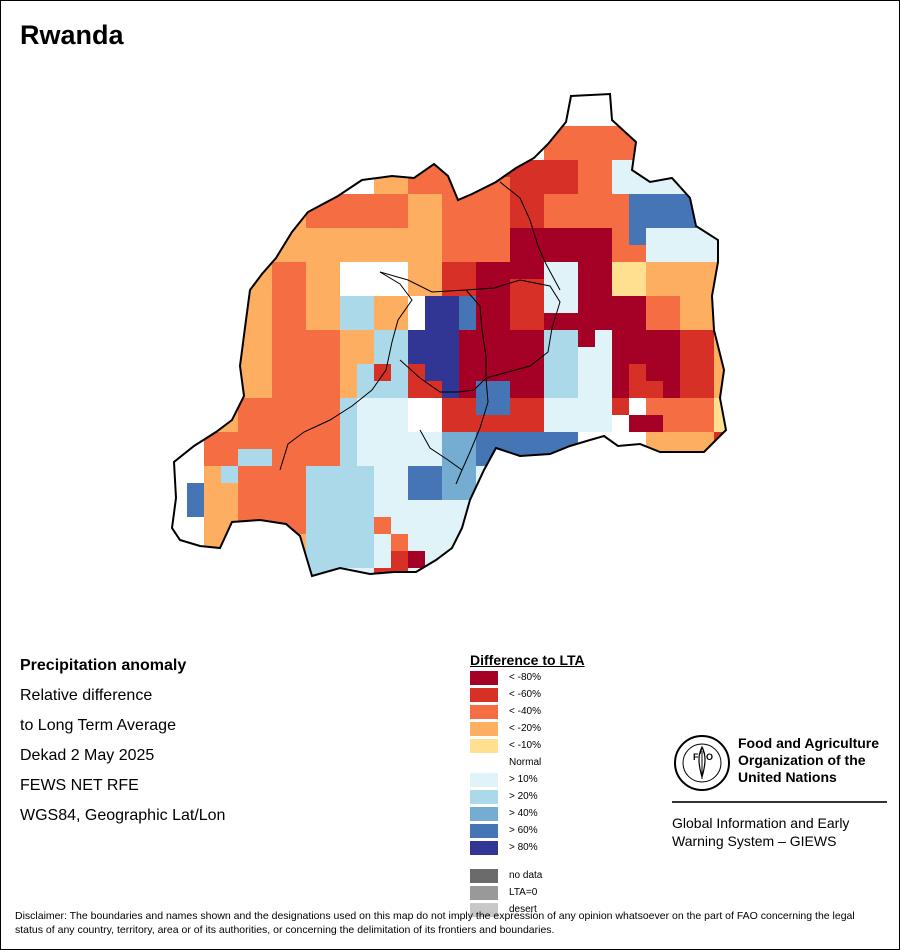 The height and width of the screenshot is (950, 900). Describe the element at coordinates (525, 762) in the screenshot. I see `legend-label: Normal` at that location.